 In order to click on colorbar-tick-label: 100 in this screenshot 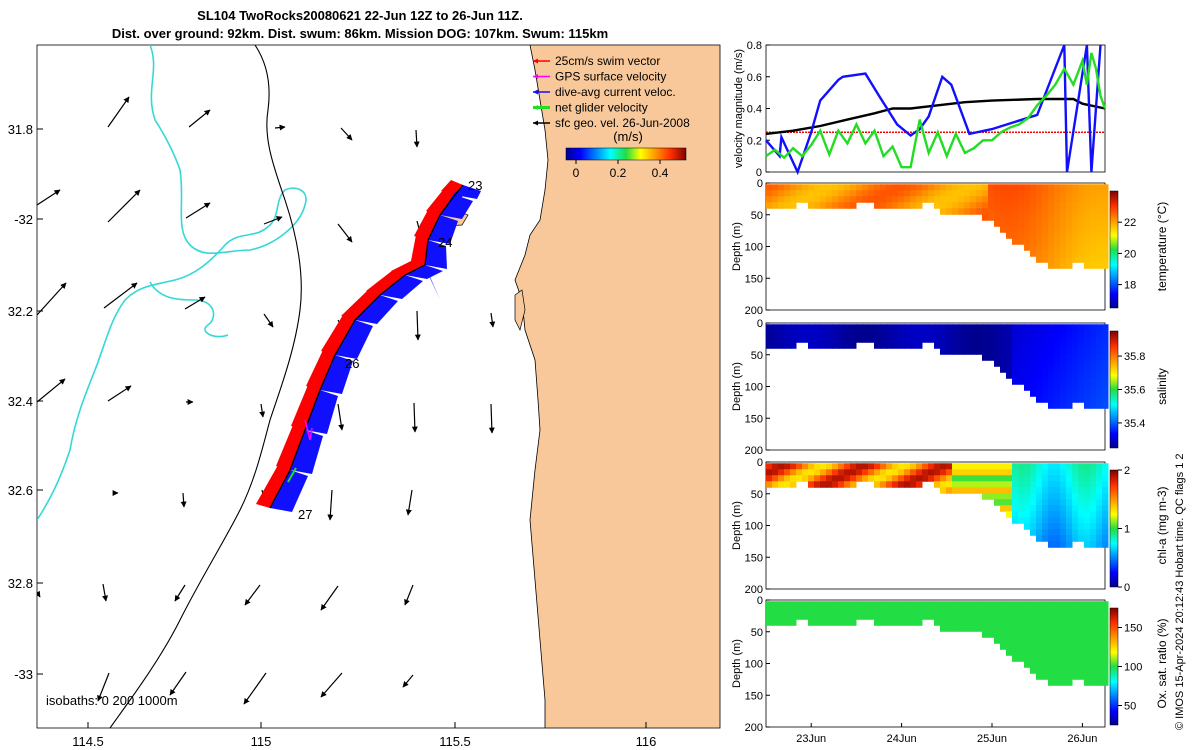, I will do `click(1133, 668)`.